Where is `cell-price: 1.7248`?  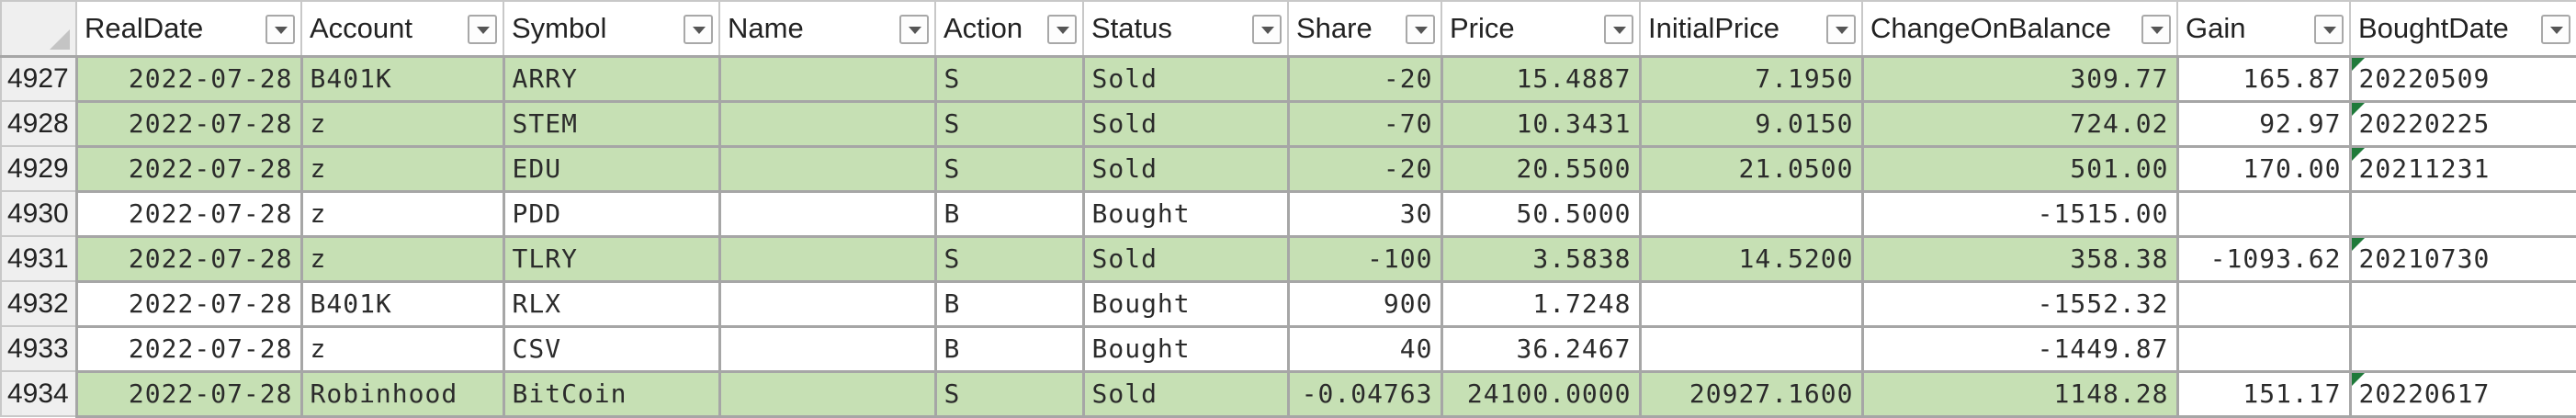
cell-price: 1.7248 is located at coordinates (1541, 303).